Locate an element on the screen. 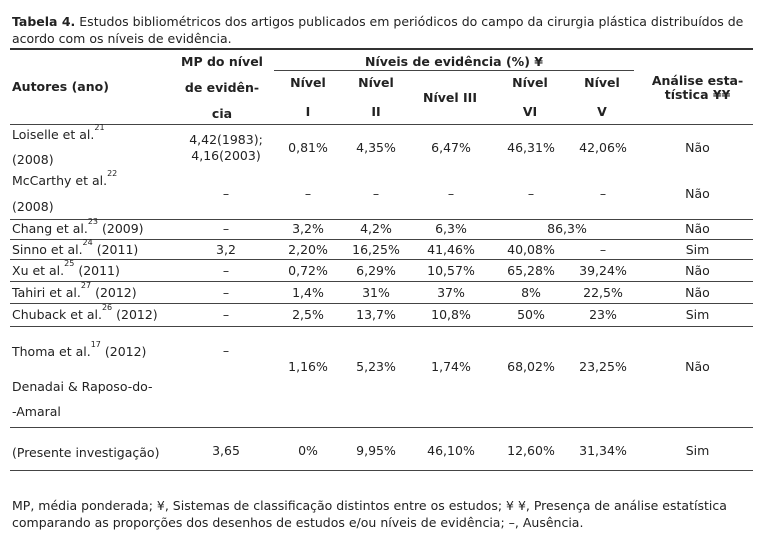 The height and width of the screenshot is (544, 763). row-level-1: 1,16% is located at coordinates (308, 366).